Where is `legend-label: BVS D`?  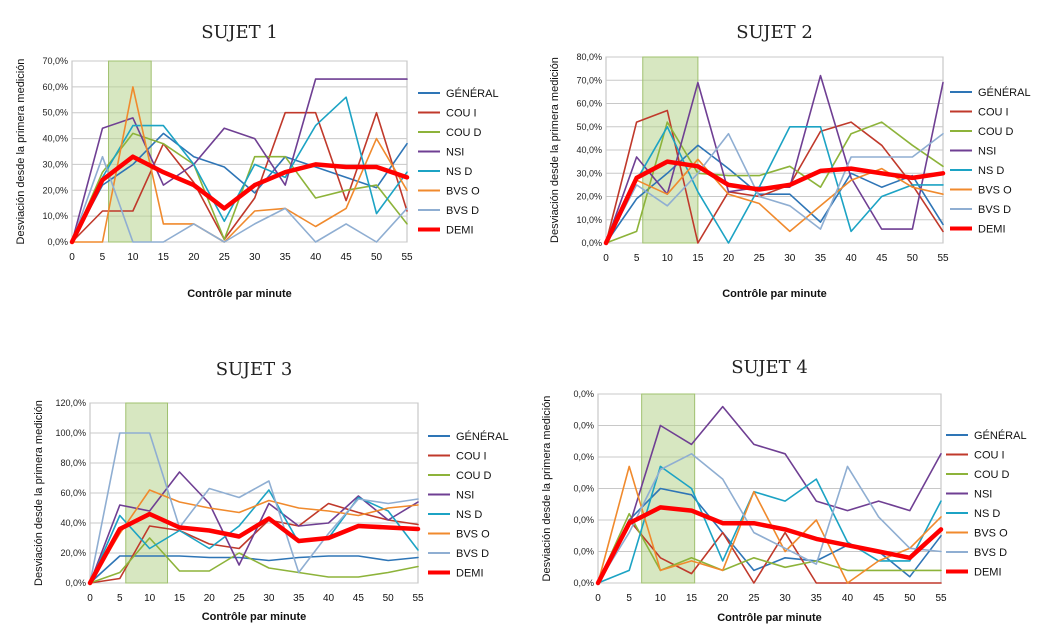
legend-label: BVS D is located at coordinates (472, 554).